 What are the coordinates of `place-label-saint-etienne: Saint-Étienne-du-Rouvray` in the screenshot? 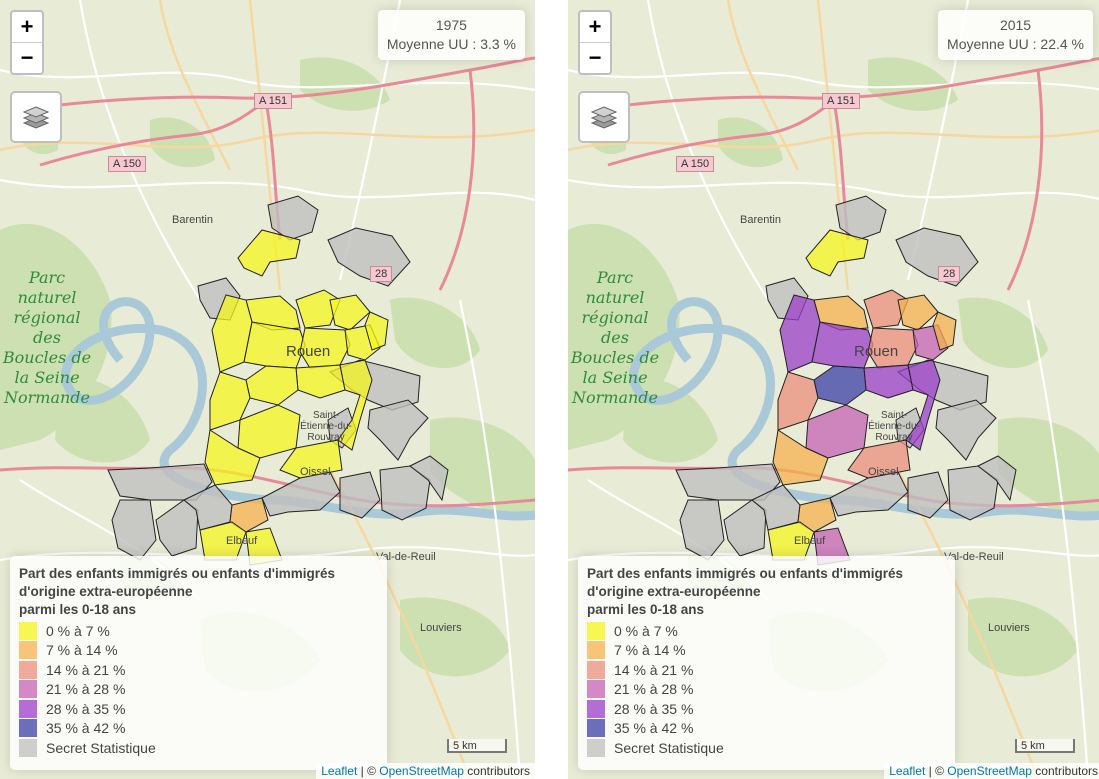 It's located at (894, 426).